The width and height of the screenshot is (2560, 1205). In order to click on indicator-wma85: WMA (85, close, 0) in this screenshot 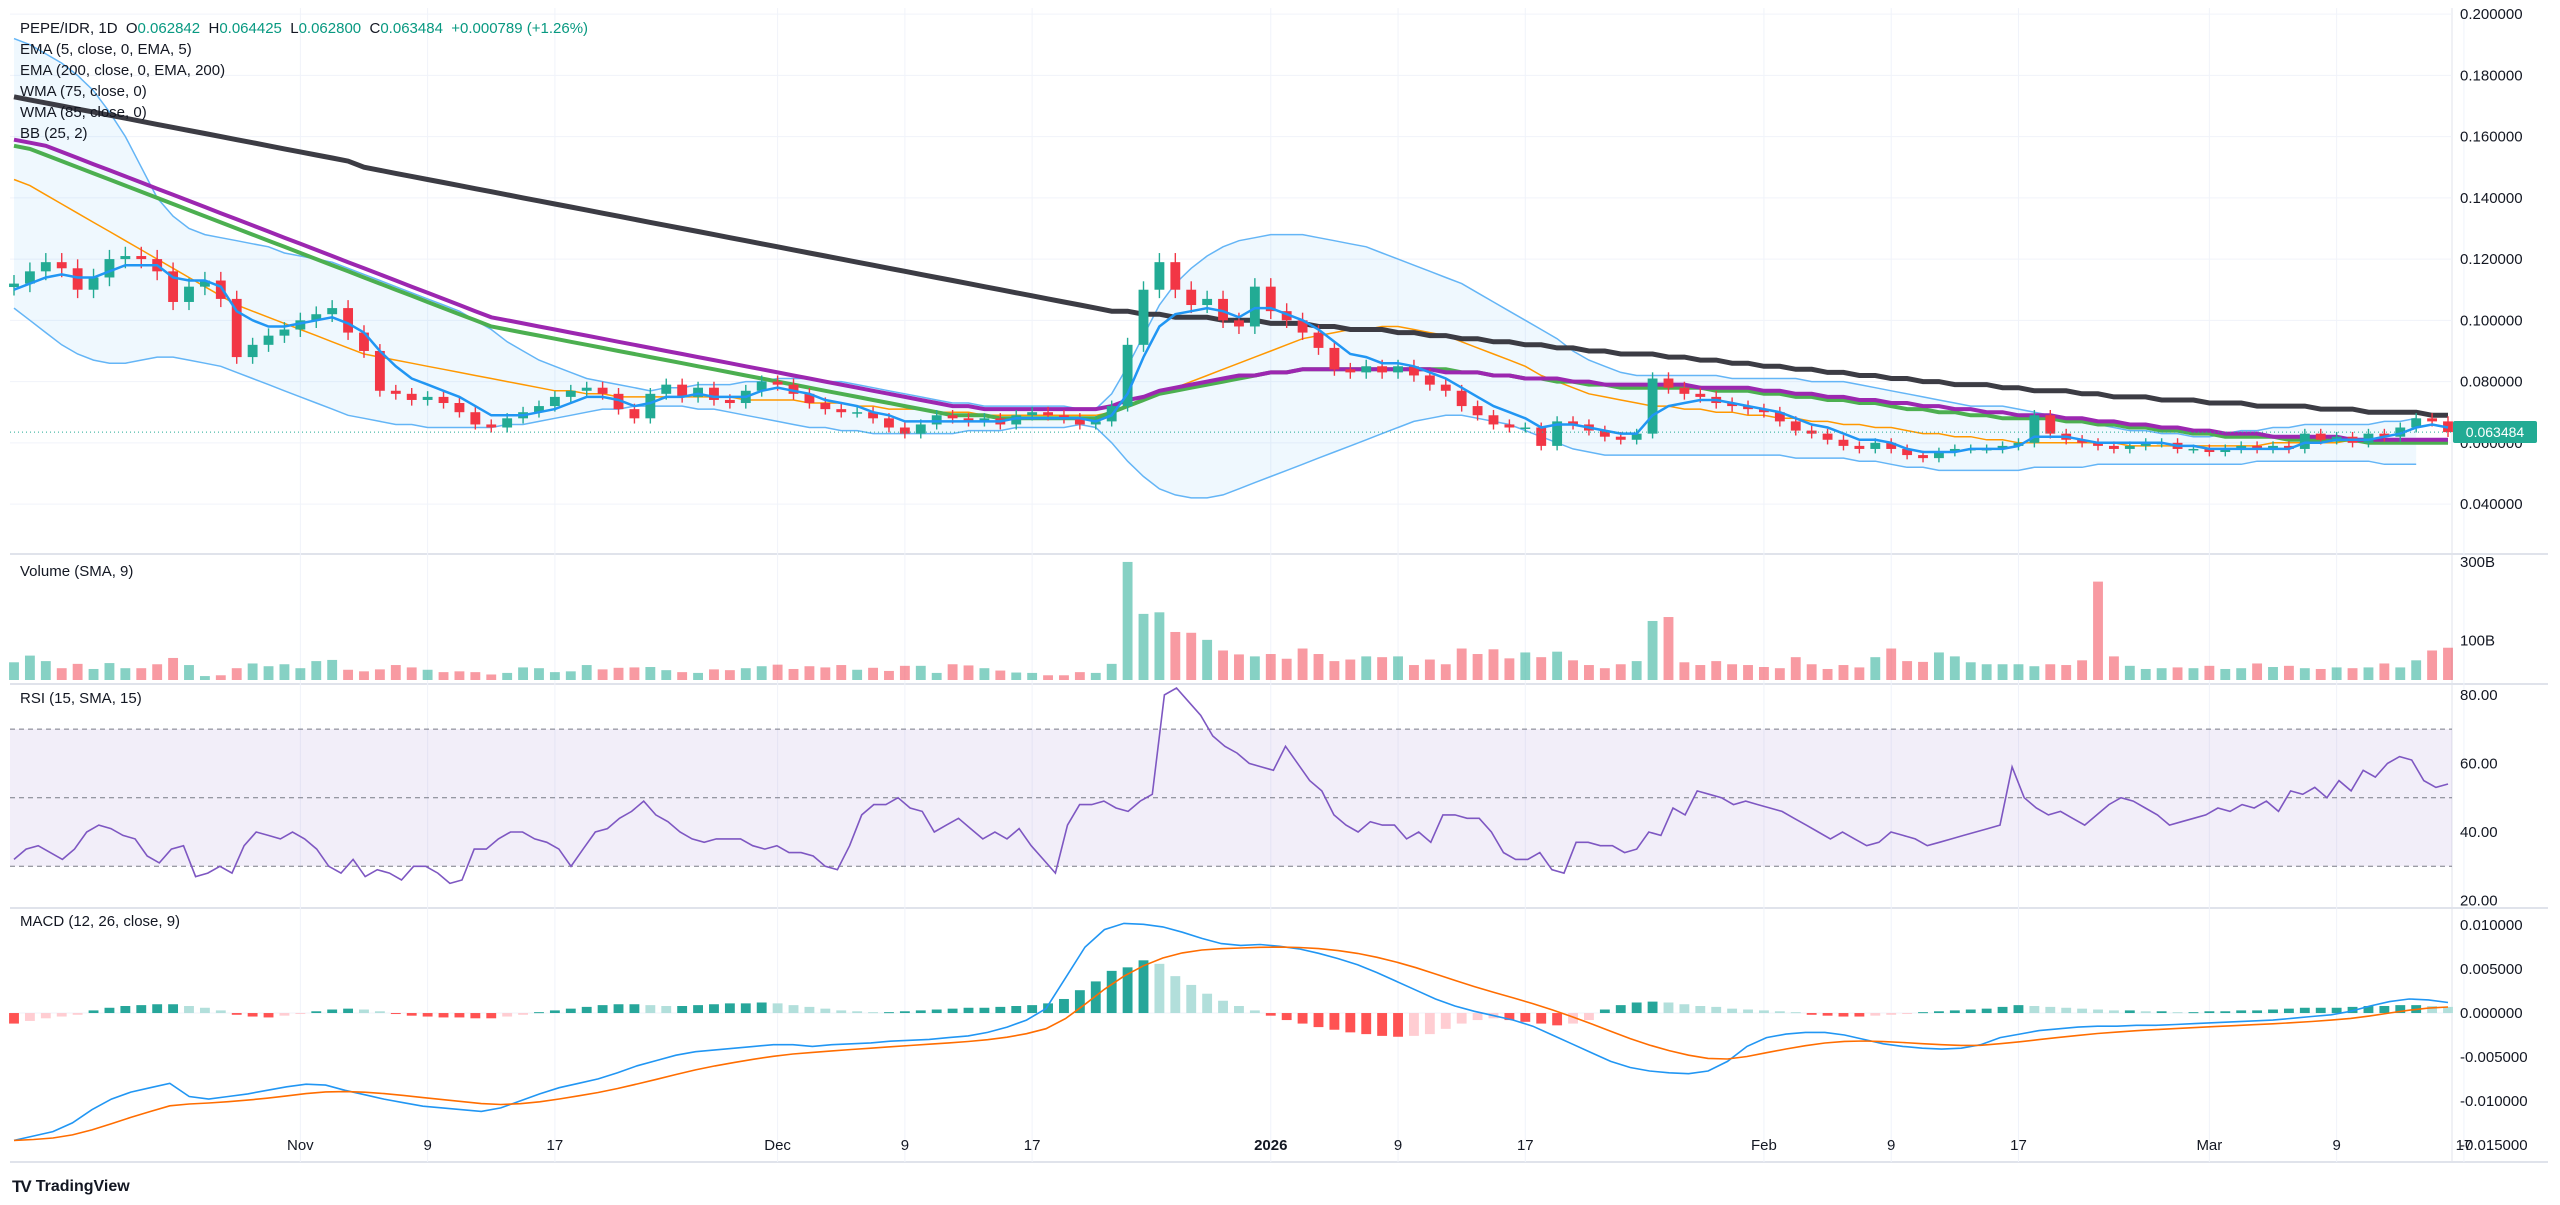, I will do `click(83, 112)`.